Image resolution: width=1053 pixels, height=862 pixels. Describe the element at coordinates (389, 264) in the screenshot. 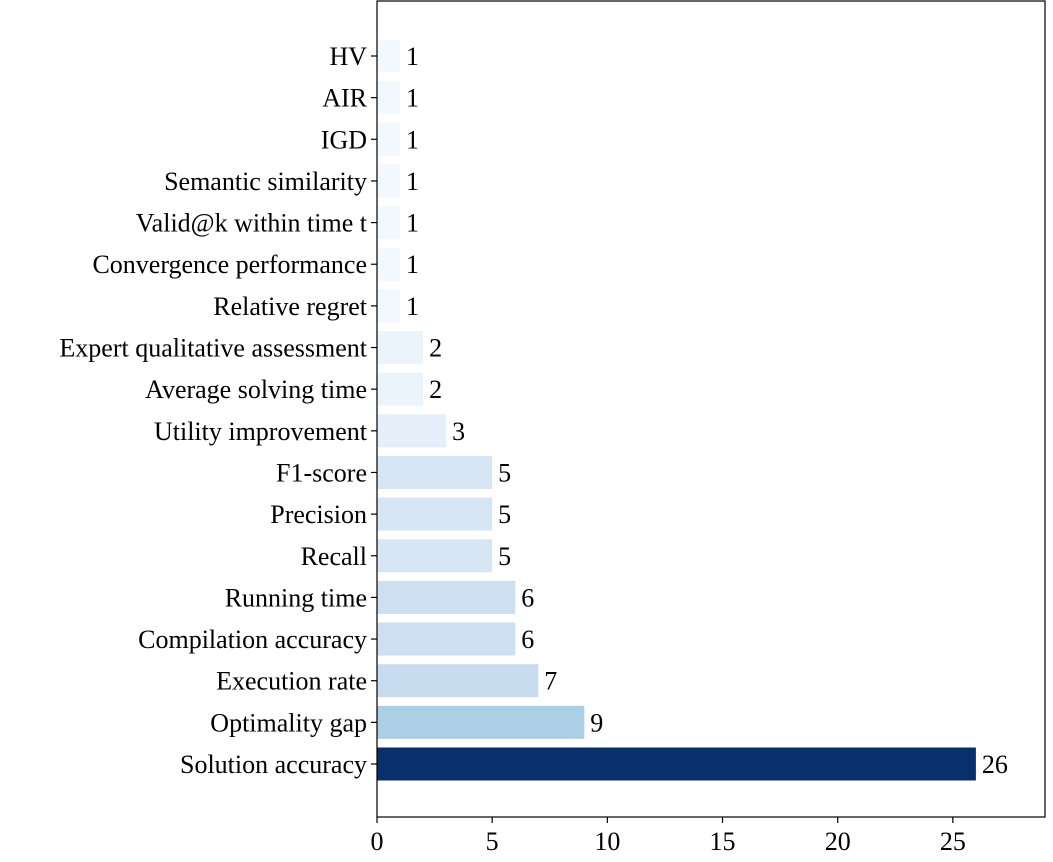

I see `bar-convergence-performance` at that location.